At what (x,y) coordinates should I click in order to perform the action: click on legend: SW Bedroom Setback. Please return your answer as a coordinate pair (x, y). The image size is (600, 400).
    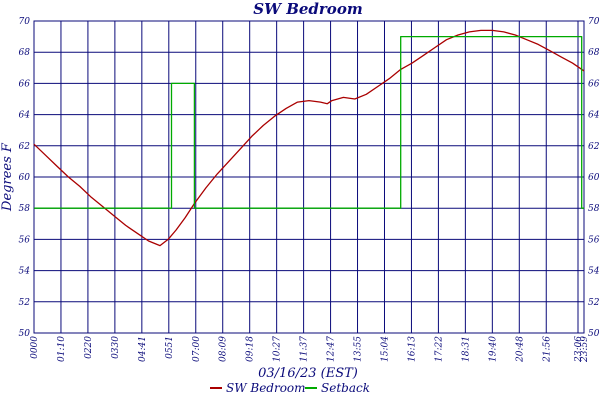
    Looking at the image, I should click on (290, 388).